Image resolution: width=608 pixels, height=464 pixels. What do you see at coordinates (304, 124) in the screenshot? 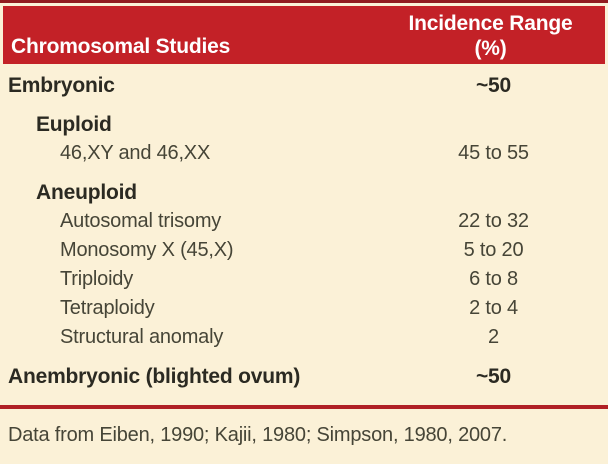
I see `table-row: Euploid` at bounding box center [304, 124].